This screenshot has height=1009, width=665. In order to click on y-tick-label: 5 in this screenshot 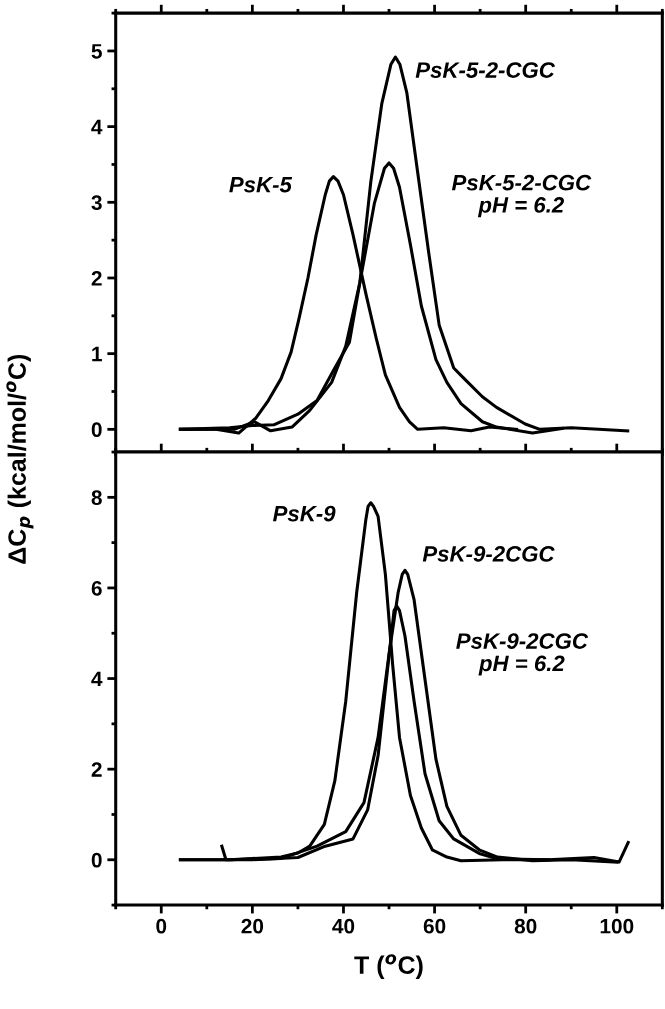, I will do `click(96, 51)`.